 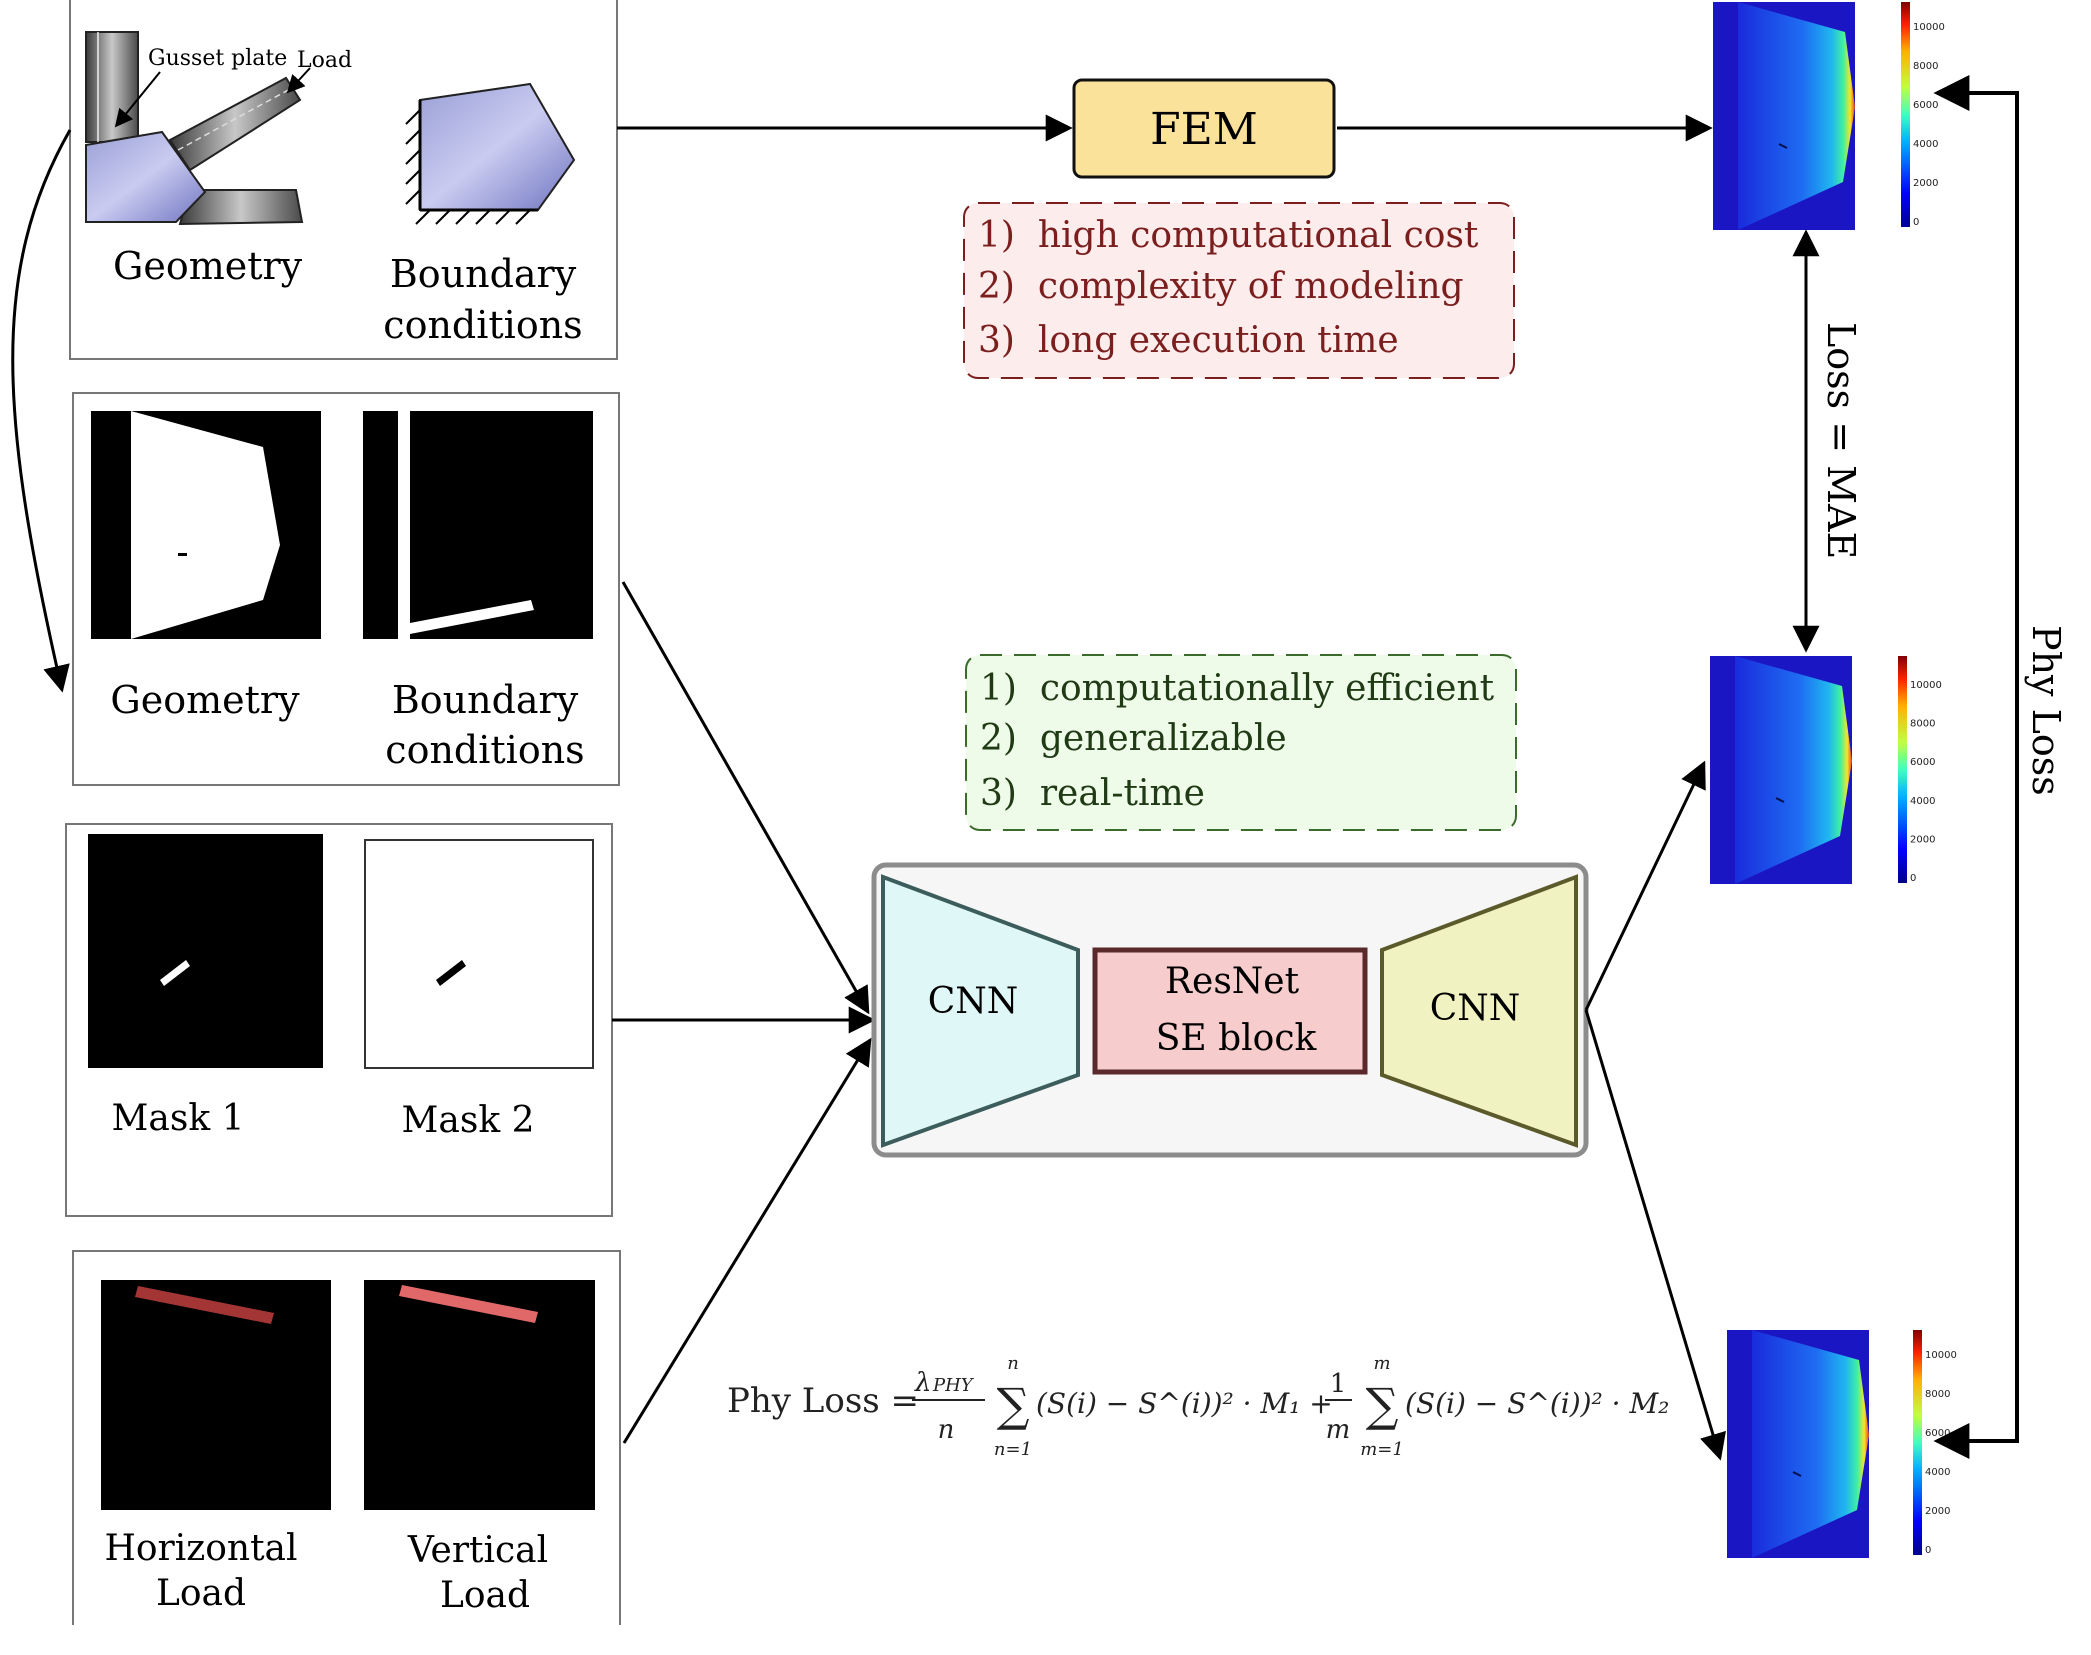 I want to click on fixed-support-hatching, so click(x=468, y=167).